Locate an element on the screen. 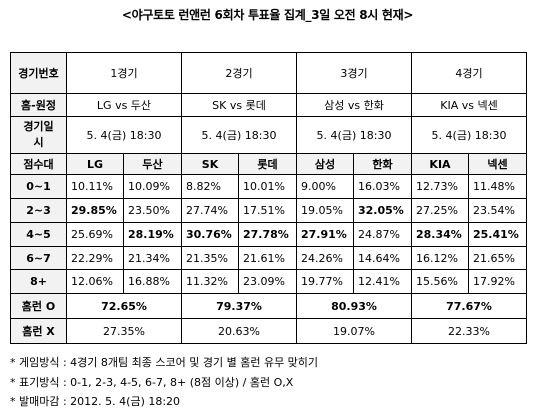 This screenshot has height=413, width=535. vote-rate-cell: 17.92% is located at coordinates (497, 282).